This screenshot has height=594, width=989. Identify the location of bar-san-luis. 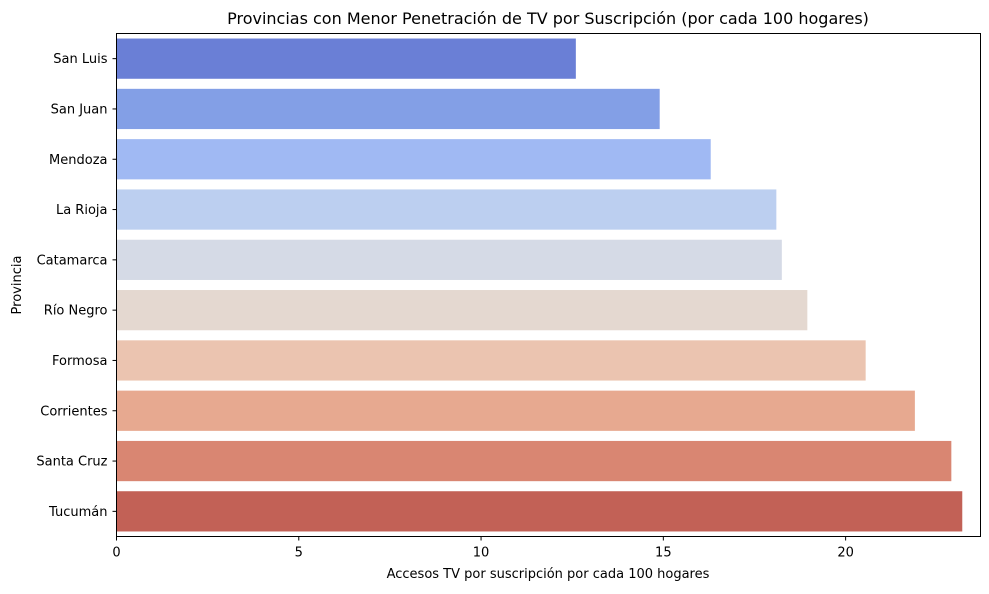
(346, 58).